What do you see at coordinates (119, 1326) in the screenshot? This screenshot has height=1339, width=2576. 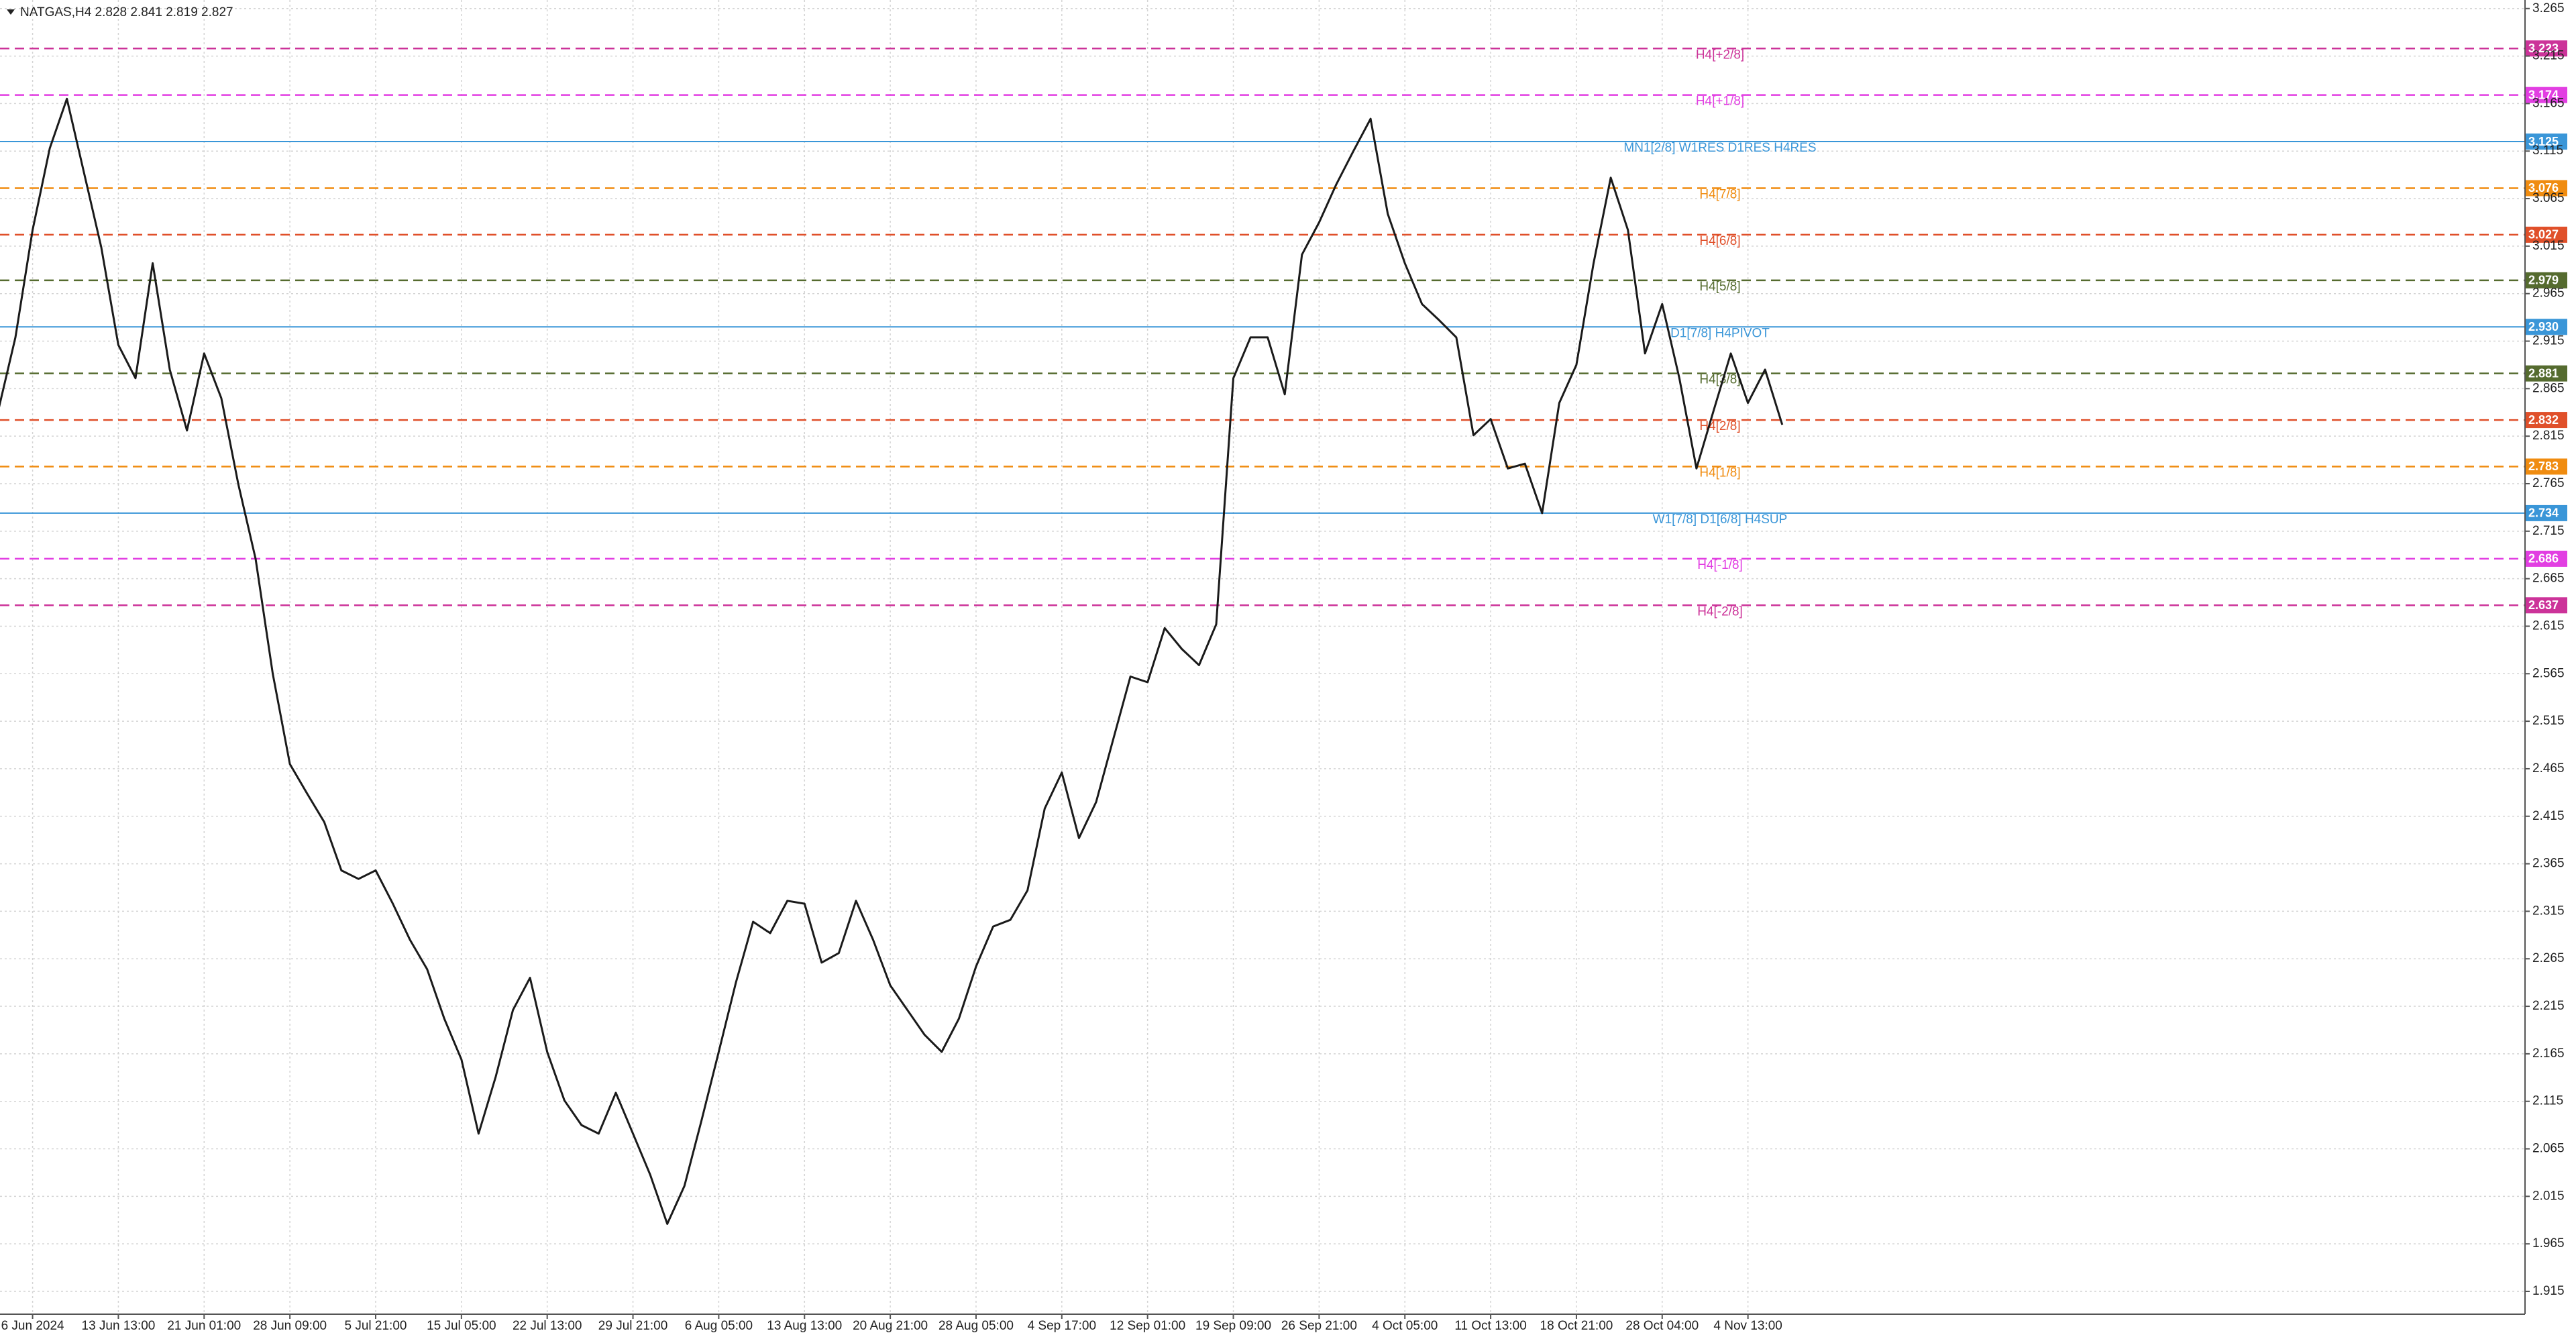 I see `x-tick-label: 13 Jun 13:00` at bounding box center [119, 1326].